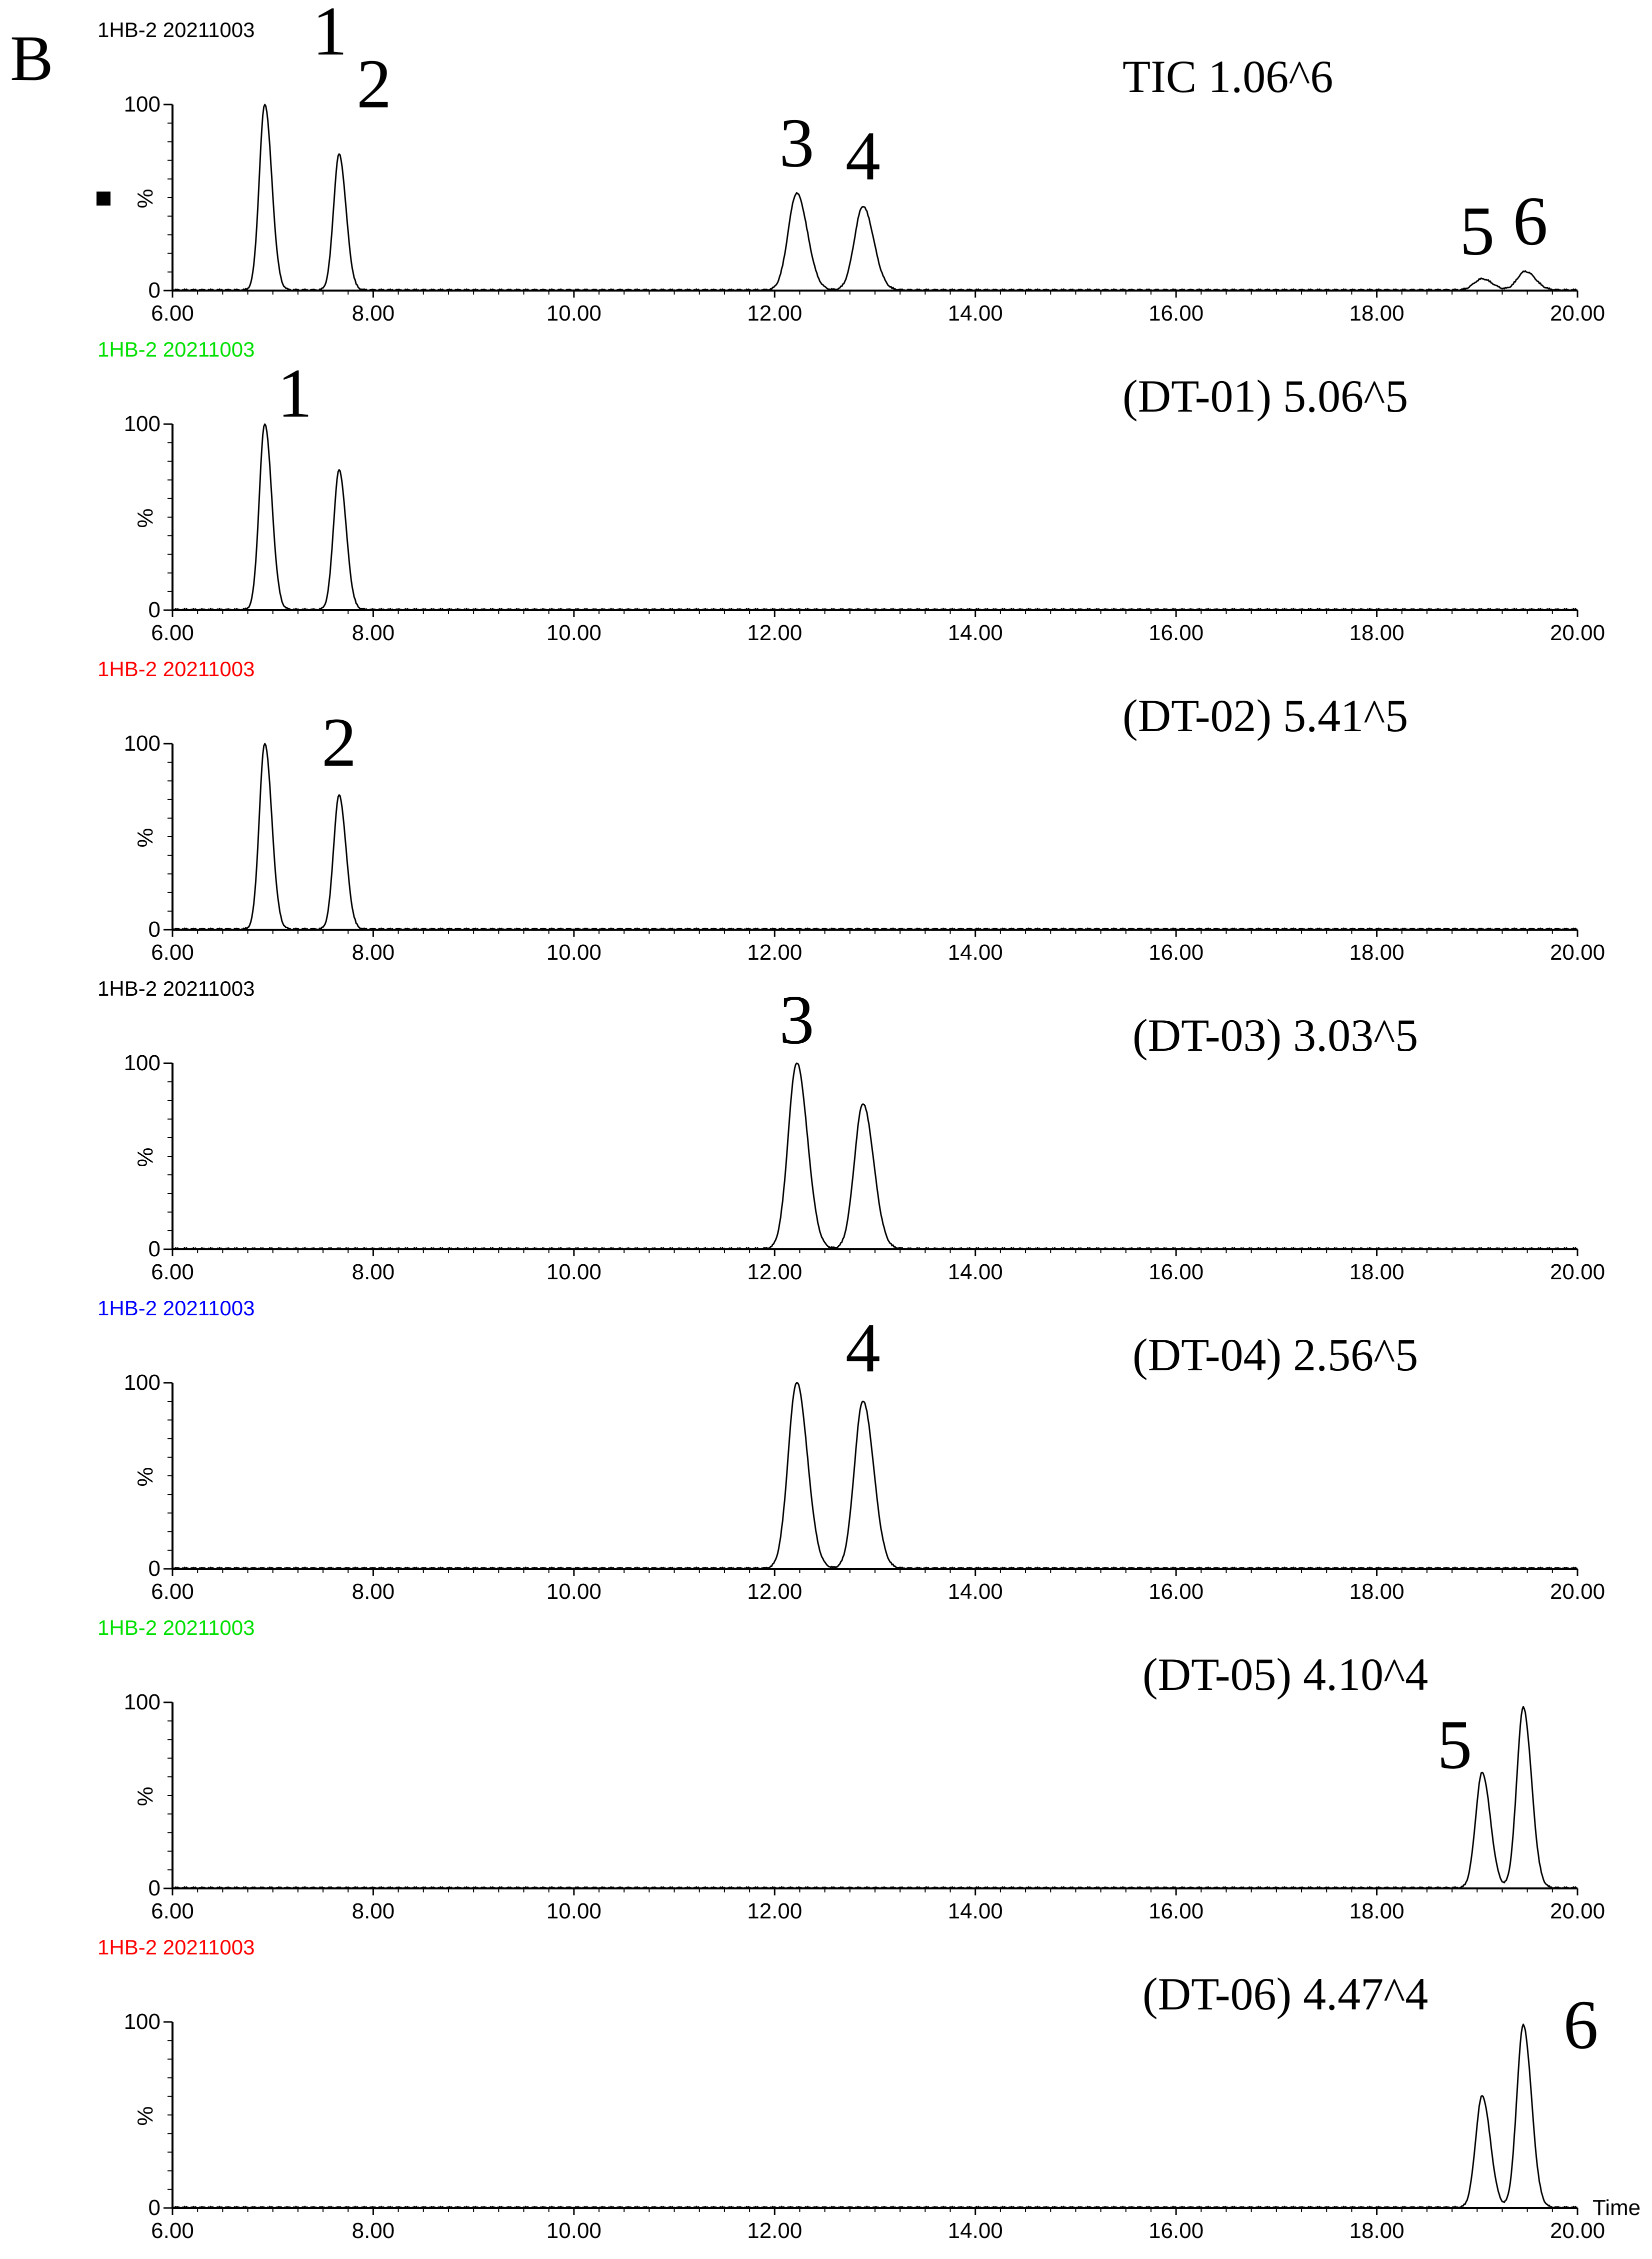  I want to click on channel-label: TIC 1.06^6, so click(1227, 76).